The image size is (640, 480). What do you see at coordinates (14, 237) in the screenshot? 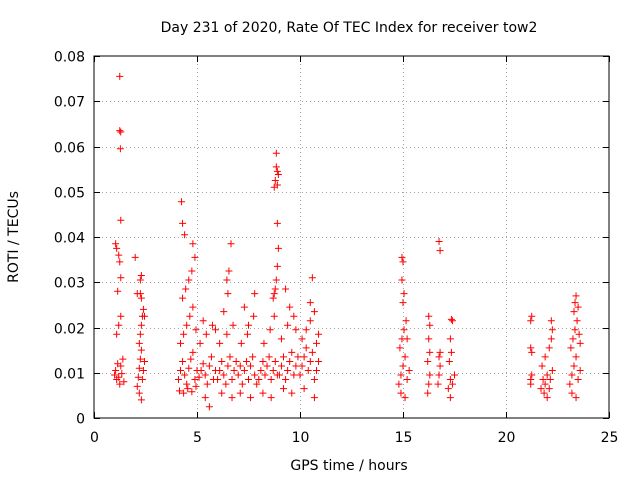
I see `y-axis-label: ROTI / TECUs` at bounding box center [14, 237].